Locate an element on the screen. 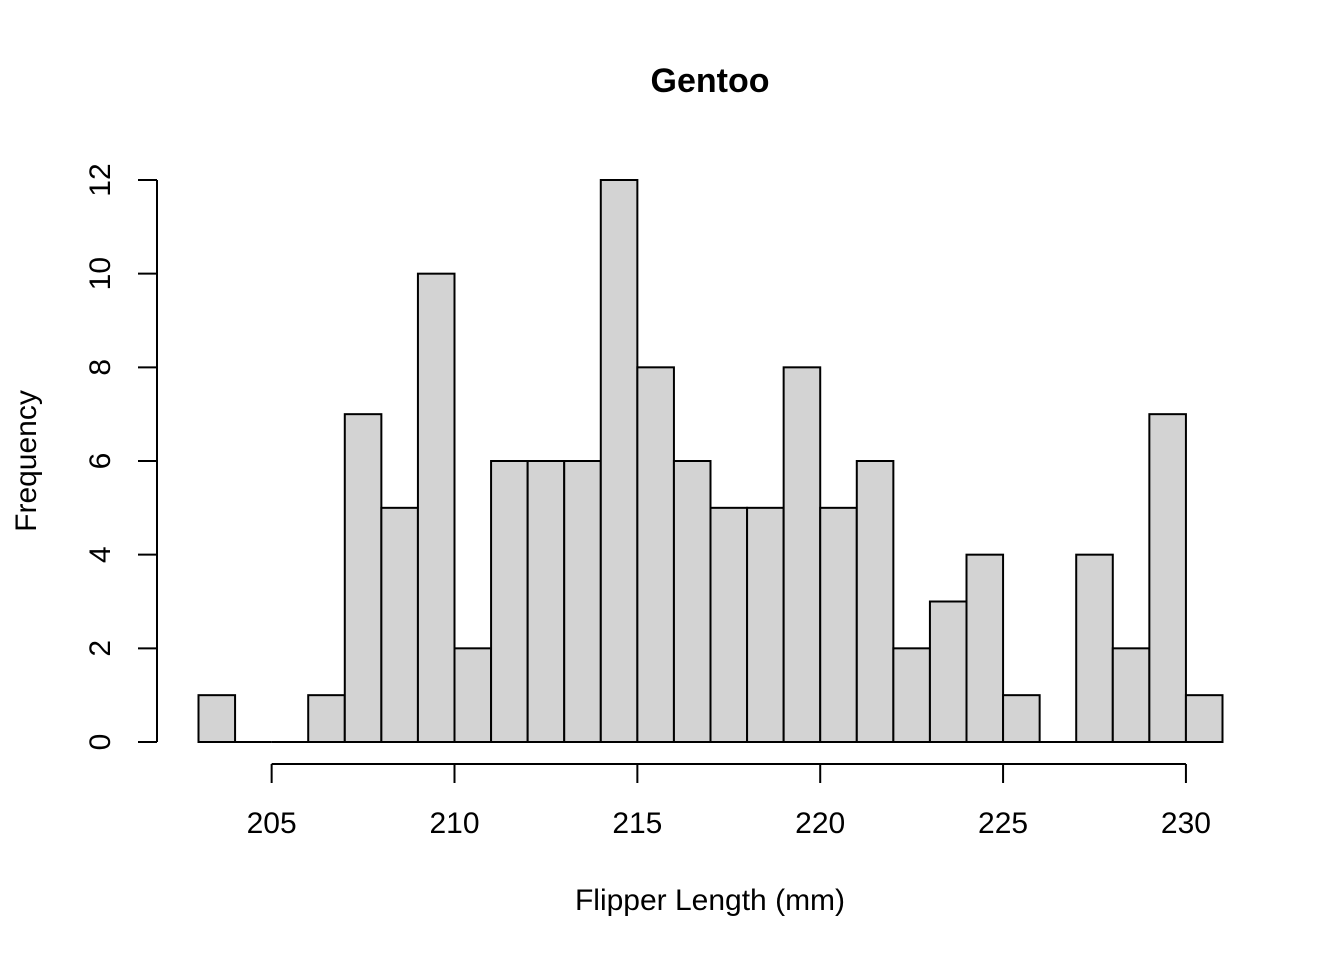 The height and width of the screenshot is (960, 1344). x-tick-label: 220 is located at coordinates (820, 823).